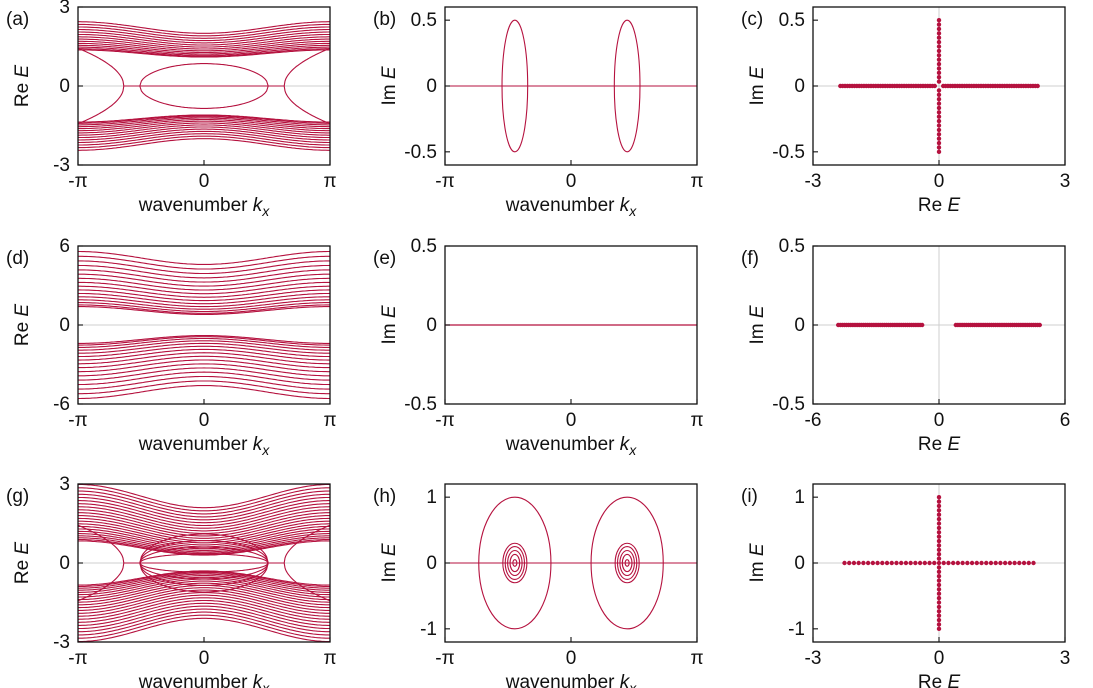 The height and width of the screenshot is (688, 1093). Describe the element at coordinates (384, 19) in the screenshot. I see `panel-label: (b)` at that location.